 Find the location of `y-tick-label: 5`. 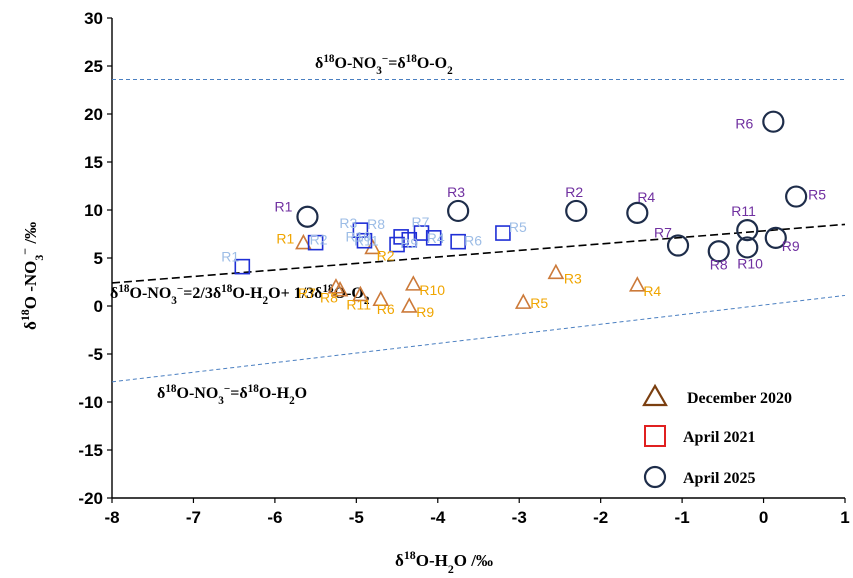

y-tick-label: 5 is located at coordinates (98, 258).